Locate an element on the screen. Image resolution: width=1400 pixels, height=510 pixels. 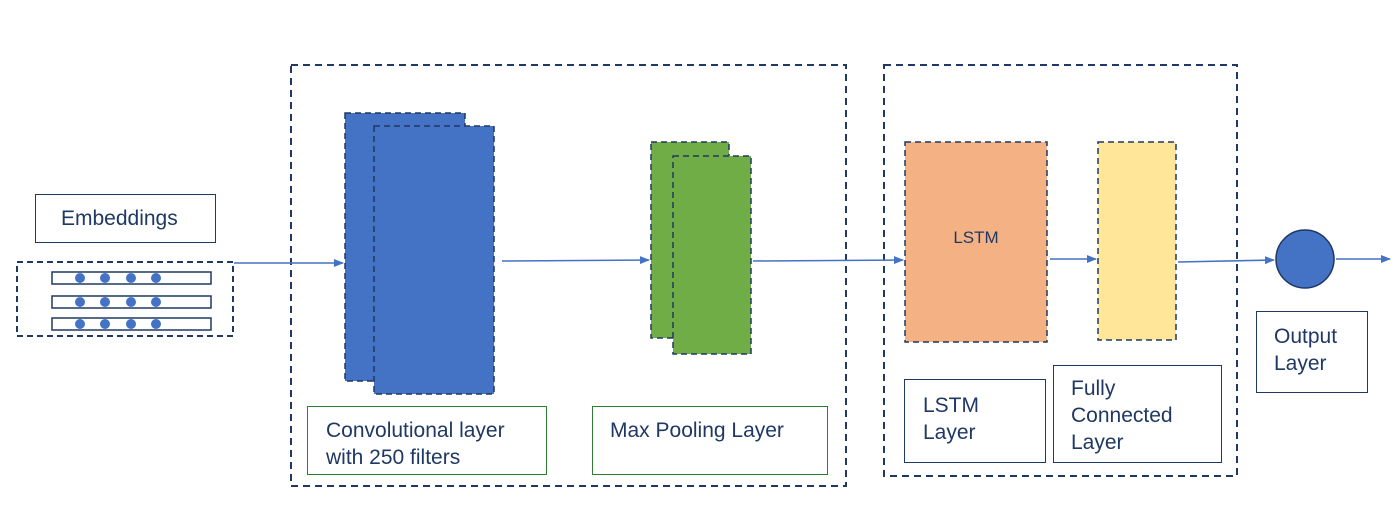
fc-label-line-3: Layer is located at coordinates (1097, 442).